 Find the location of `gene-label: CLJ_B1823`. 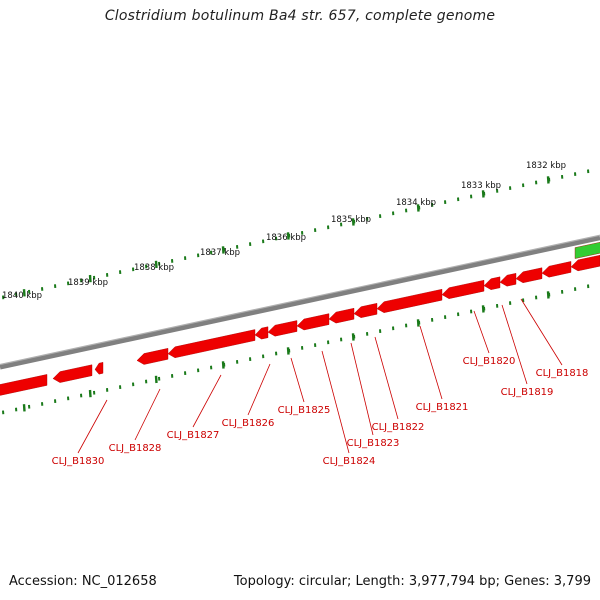

gene-label: CLJ_B1823 is located at coordinates (373, 443).